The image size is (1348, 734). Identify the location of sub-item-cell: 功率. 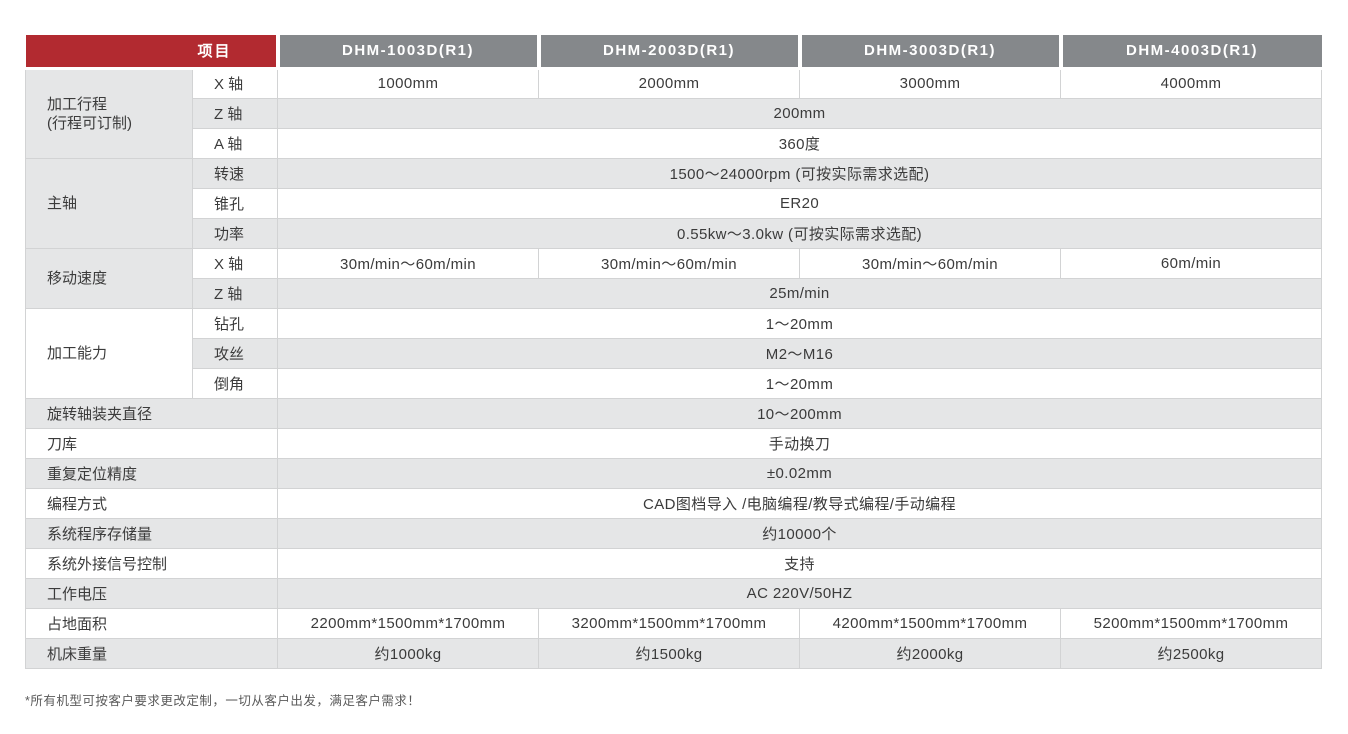
(235, 233).